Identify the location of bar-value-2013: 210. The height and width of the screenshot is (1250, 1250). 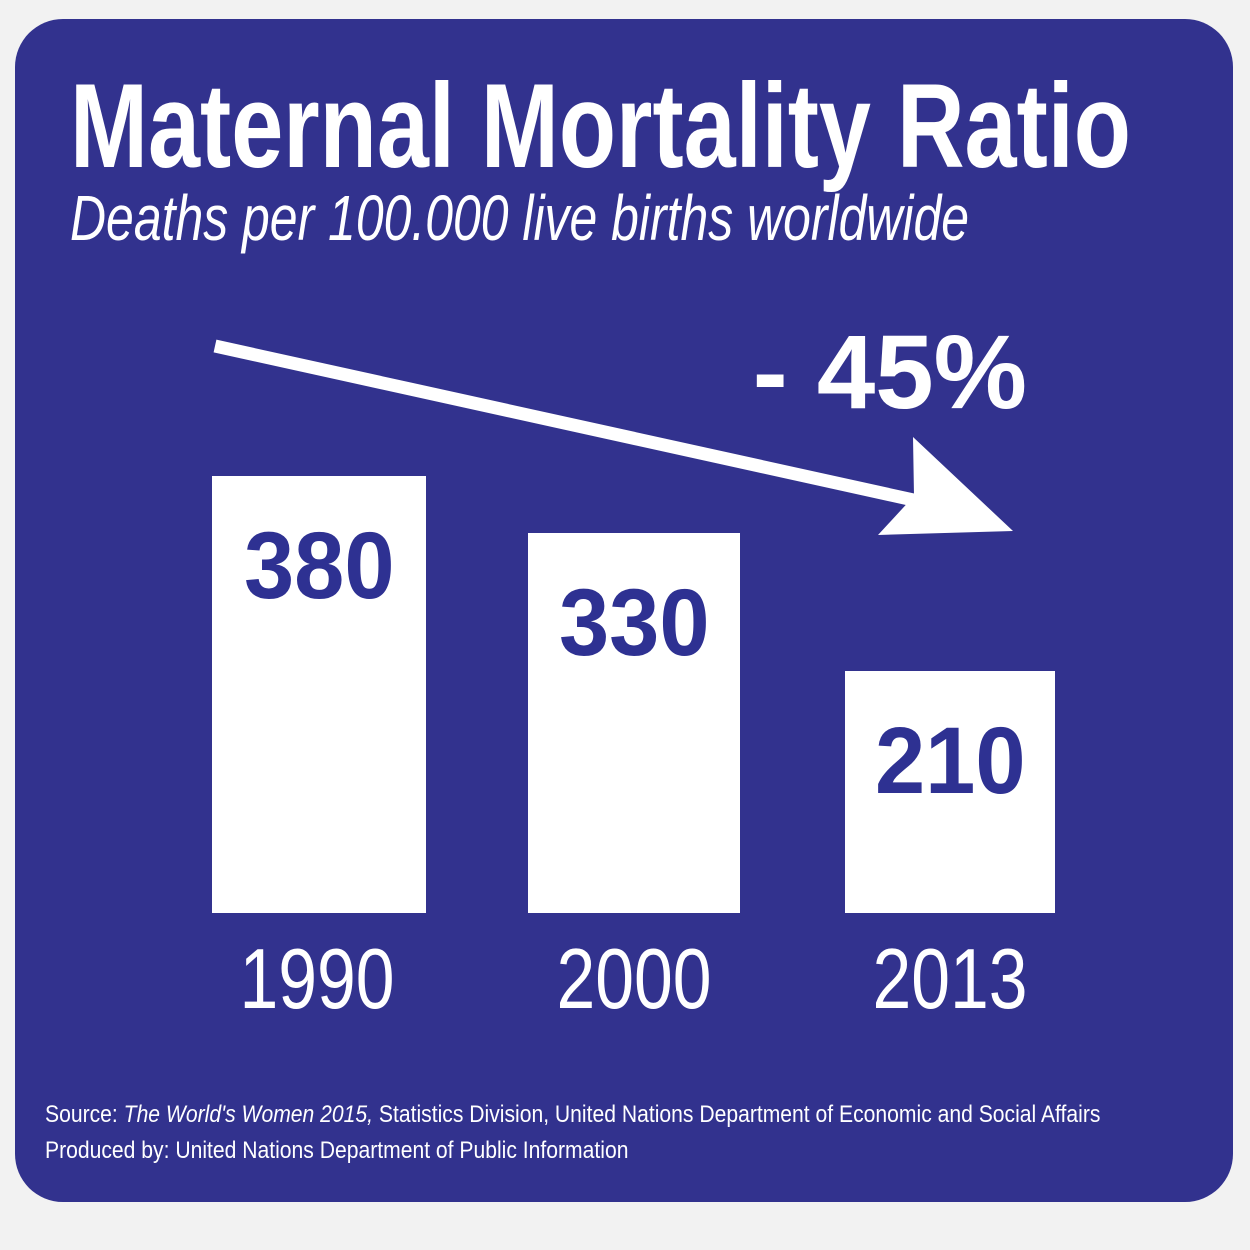
(950, 761).